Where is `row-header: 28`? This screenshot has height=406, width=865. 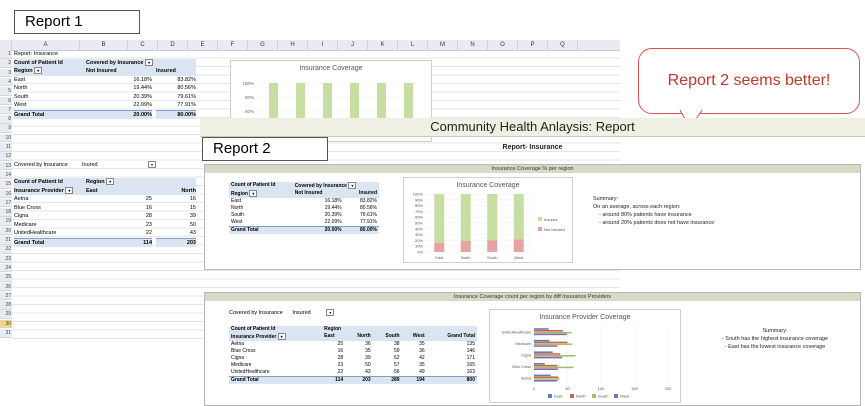 row-header: 28 is located at coordinates (6, 305).